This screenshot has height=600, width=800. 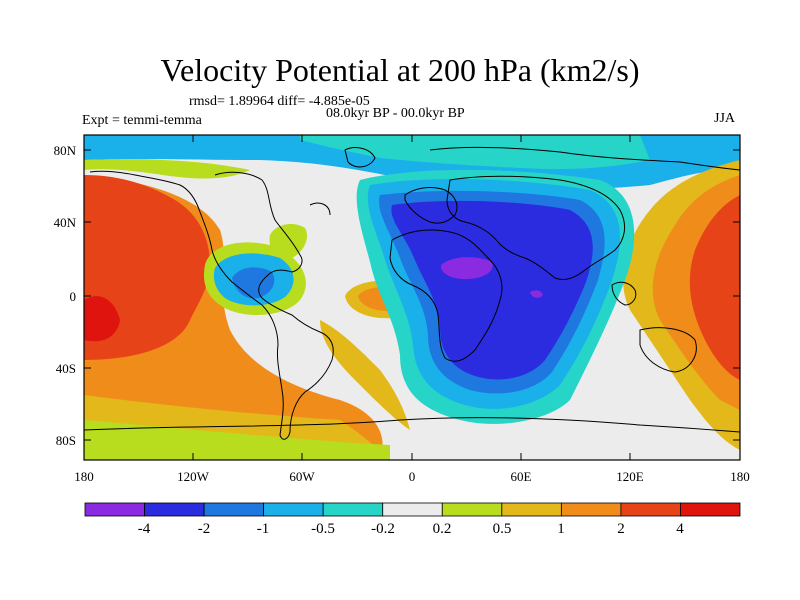 I want to click on y-tick-label: 0, so click(x=73, y=296).